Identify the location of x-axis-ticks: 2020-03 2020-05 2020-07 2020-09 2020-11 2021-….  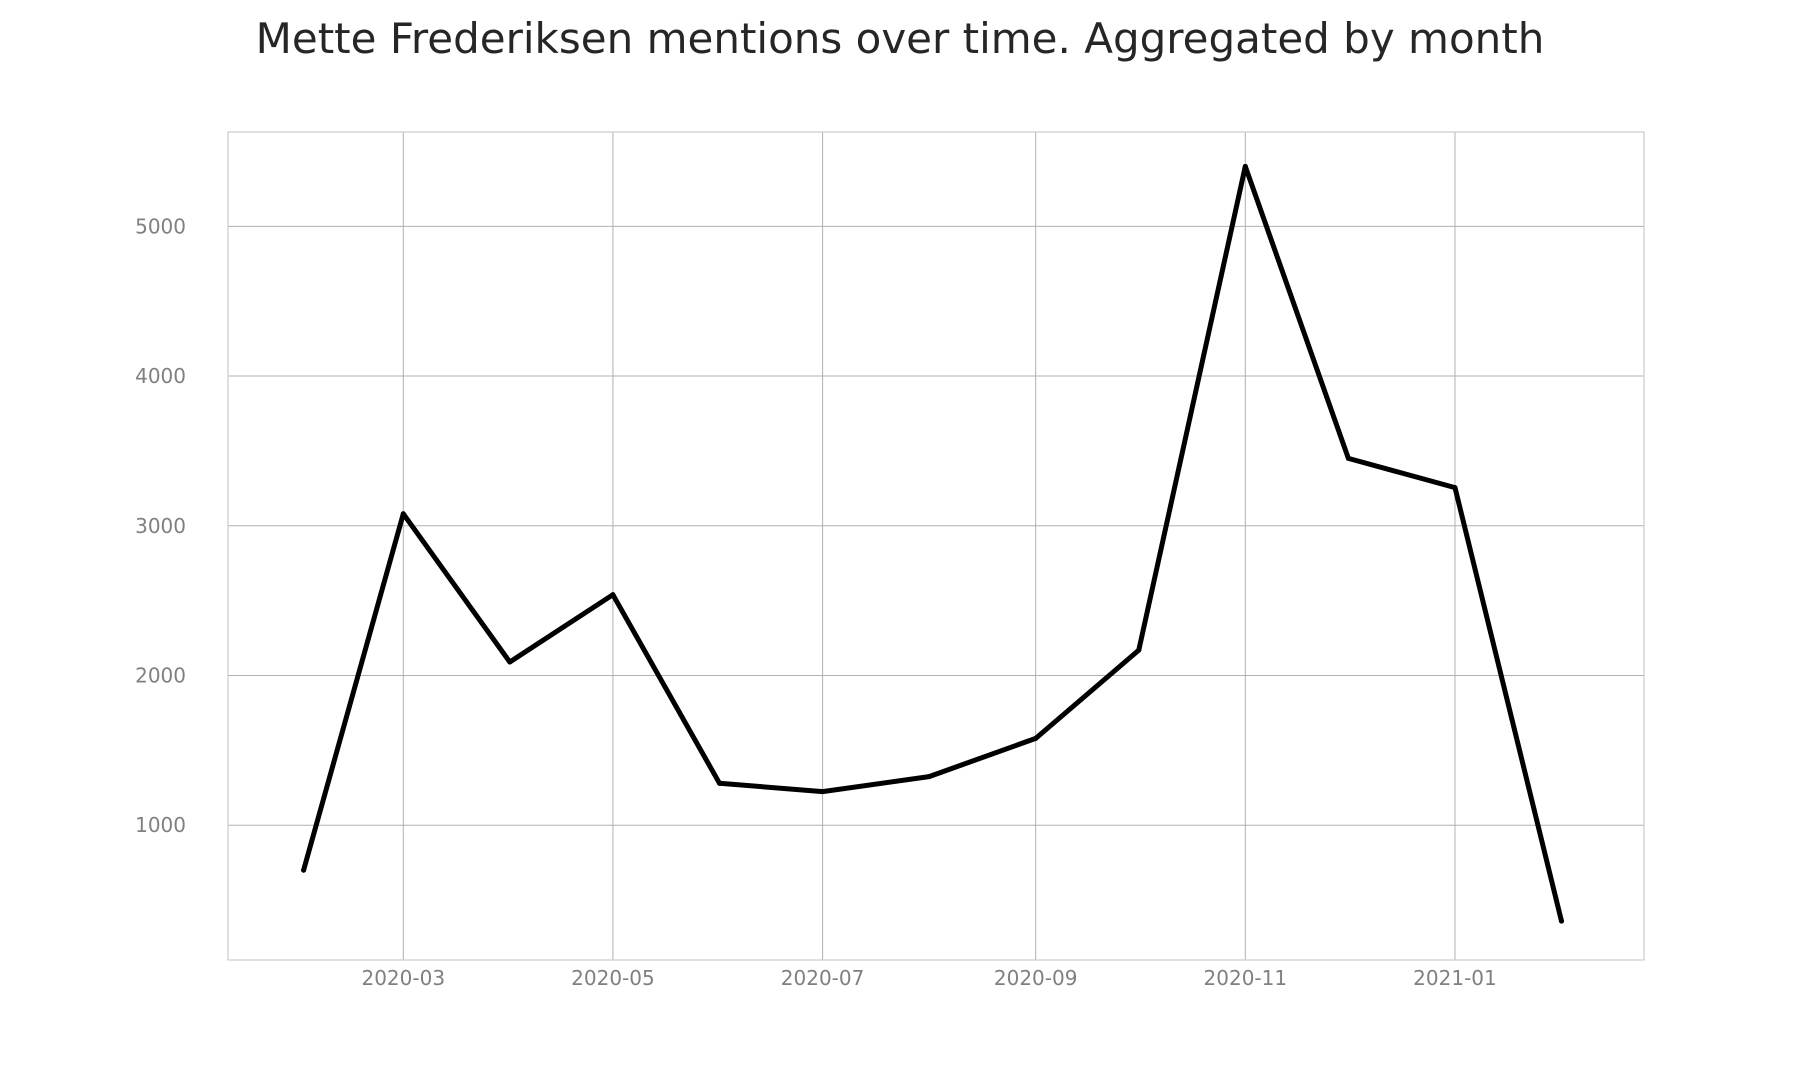
(928, 978).